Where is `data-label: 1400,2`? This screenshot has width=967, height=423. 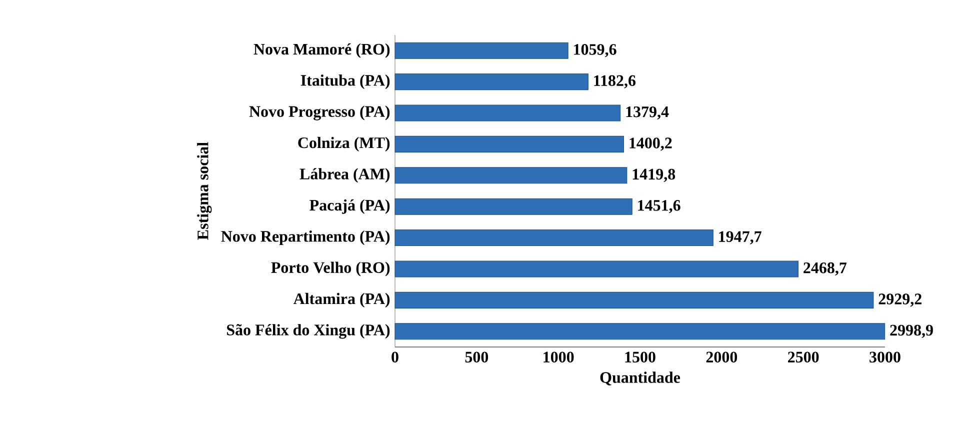 data-label: 1400,2 is located at coordinates (651, 144).